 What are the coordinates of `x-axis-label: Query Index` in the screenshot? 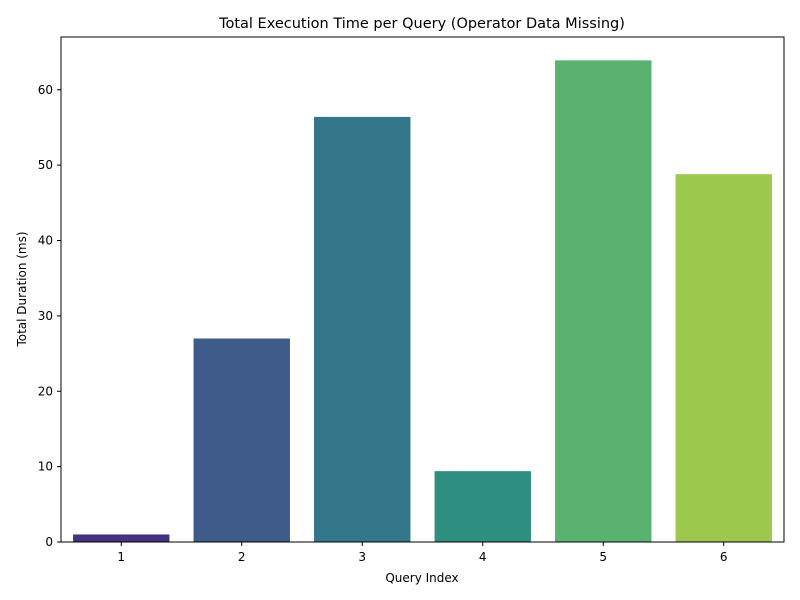 It's located at (421, 578).